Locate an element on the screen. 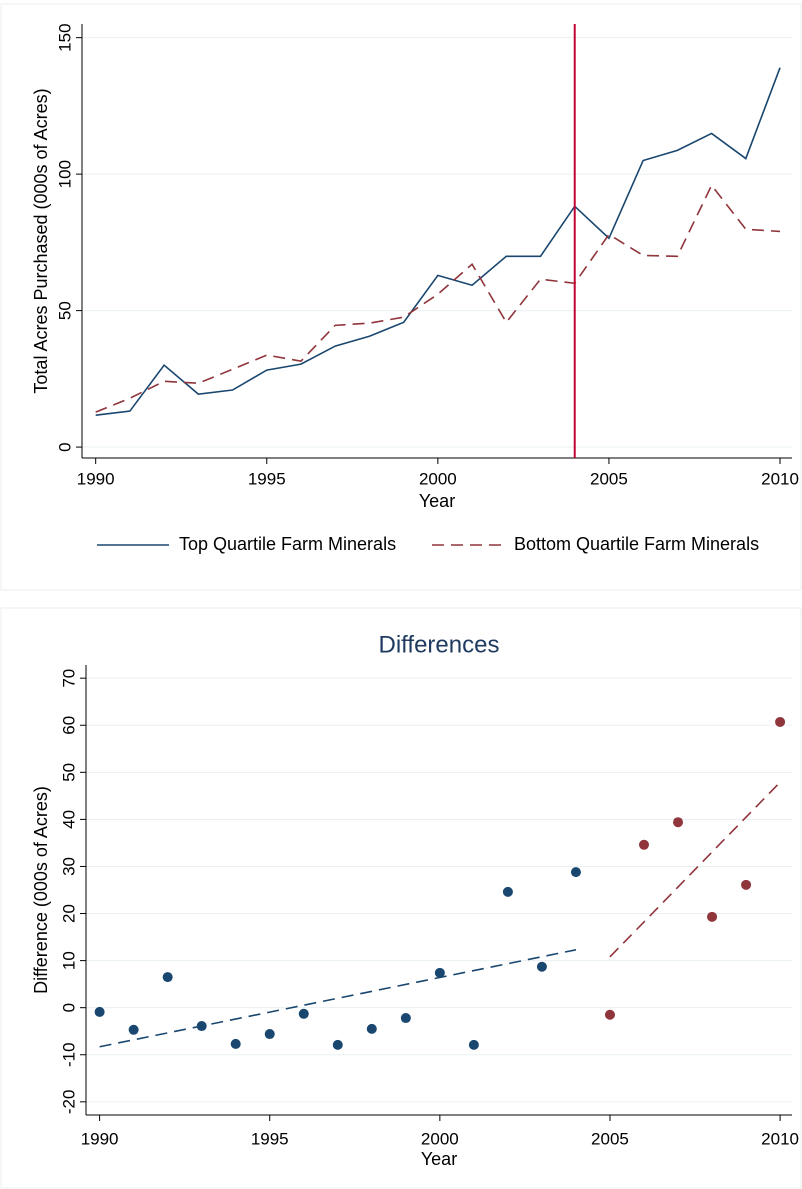 This screenshot has height=1189, width=802. y-tick-label: 20 is located at coordinates (68, 913).